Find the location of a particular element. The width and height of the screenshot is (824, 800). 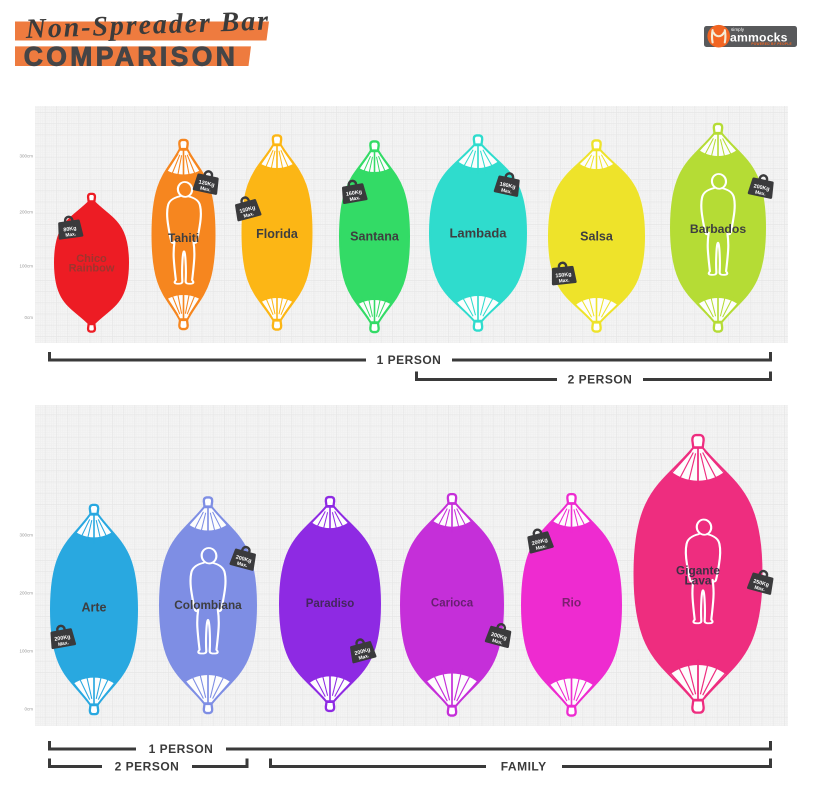

svg-text: simply is located at coordinates (738, 29).